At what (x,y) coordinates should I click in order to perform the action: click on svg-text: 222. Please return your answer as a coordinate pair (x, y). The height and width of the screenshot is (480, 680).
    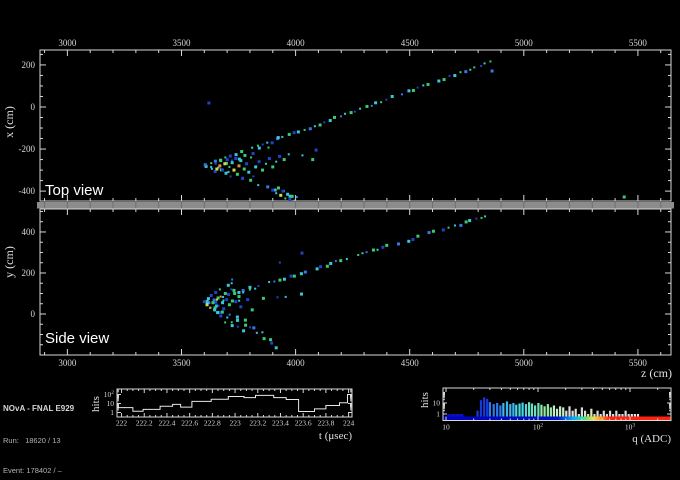
    Looking at the image, I should click on (122, 423).